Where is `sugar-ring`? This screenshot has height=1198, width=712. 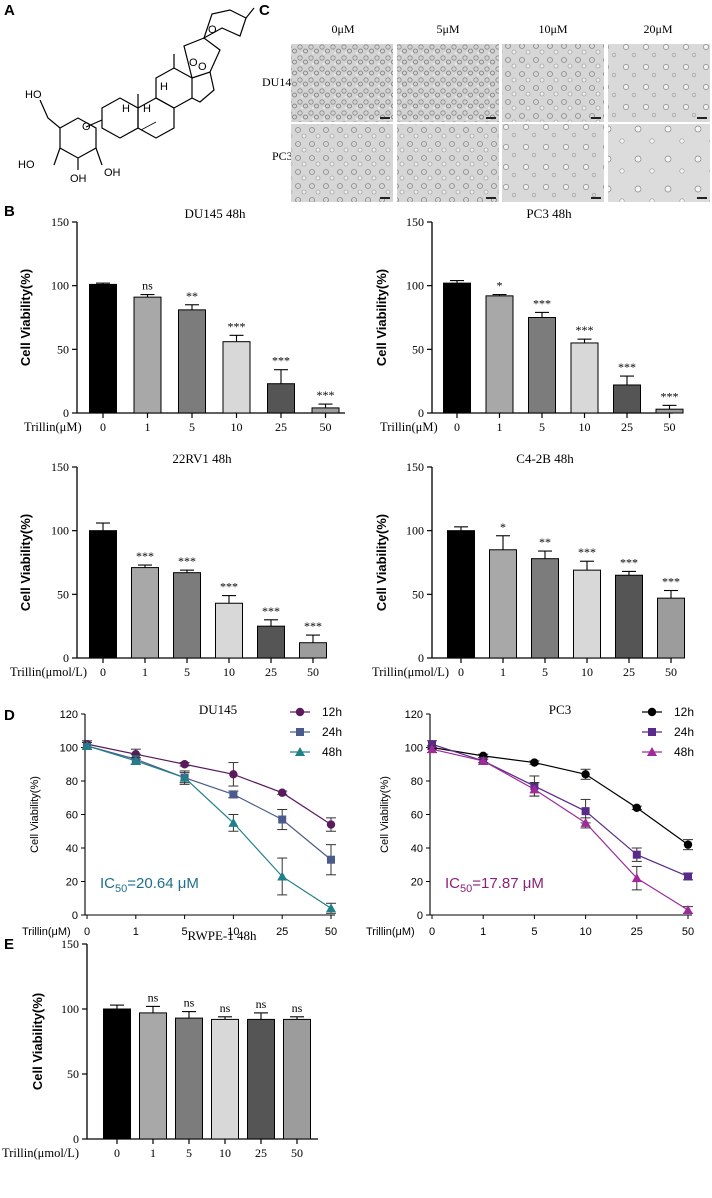
sugar-ring is located at coordinates (78, 138).